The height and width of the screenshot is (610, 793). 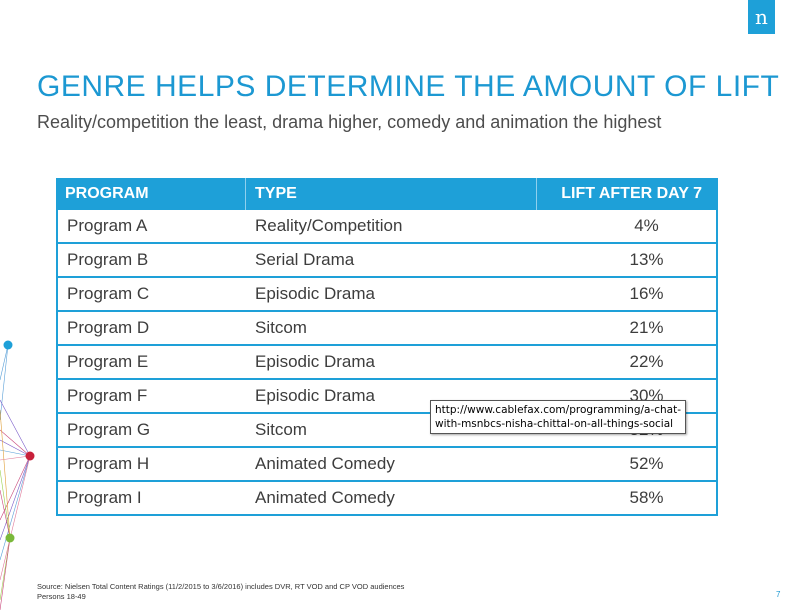 What do you see at coordinates (61, 596) in the screenshot?
I see `persons-text: Persons 18-49` at bounding box center [61, 596].